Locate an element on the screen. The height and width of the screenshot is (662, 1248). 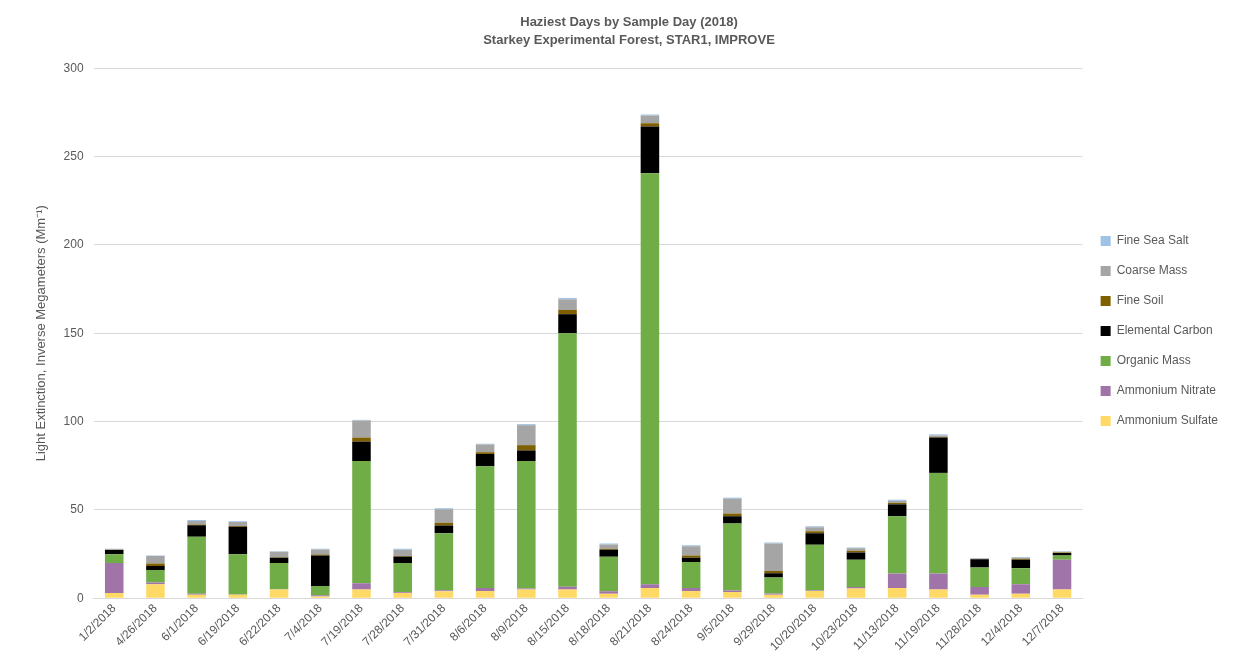
legend-label: Coarse Mass is located at coordinates (1152, 270).